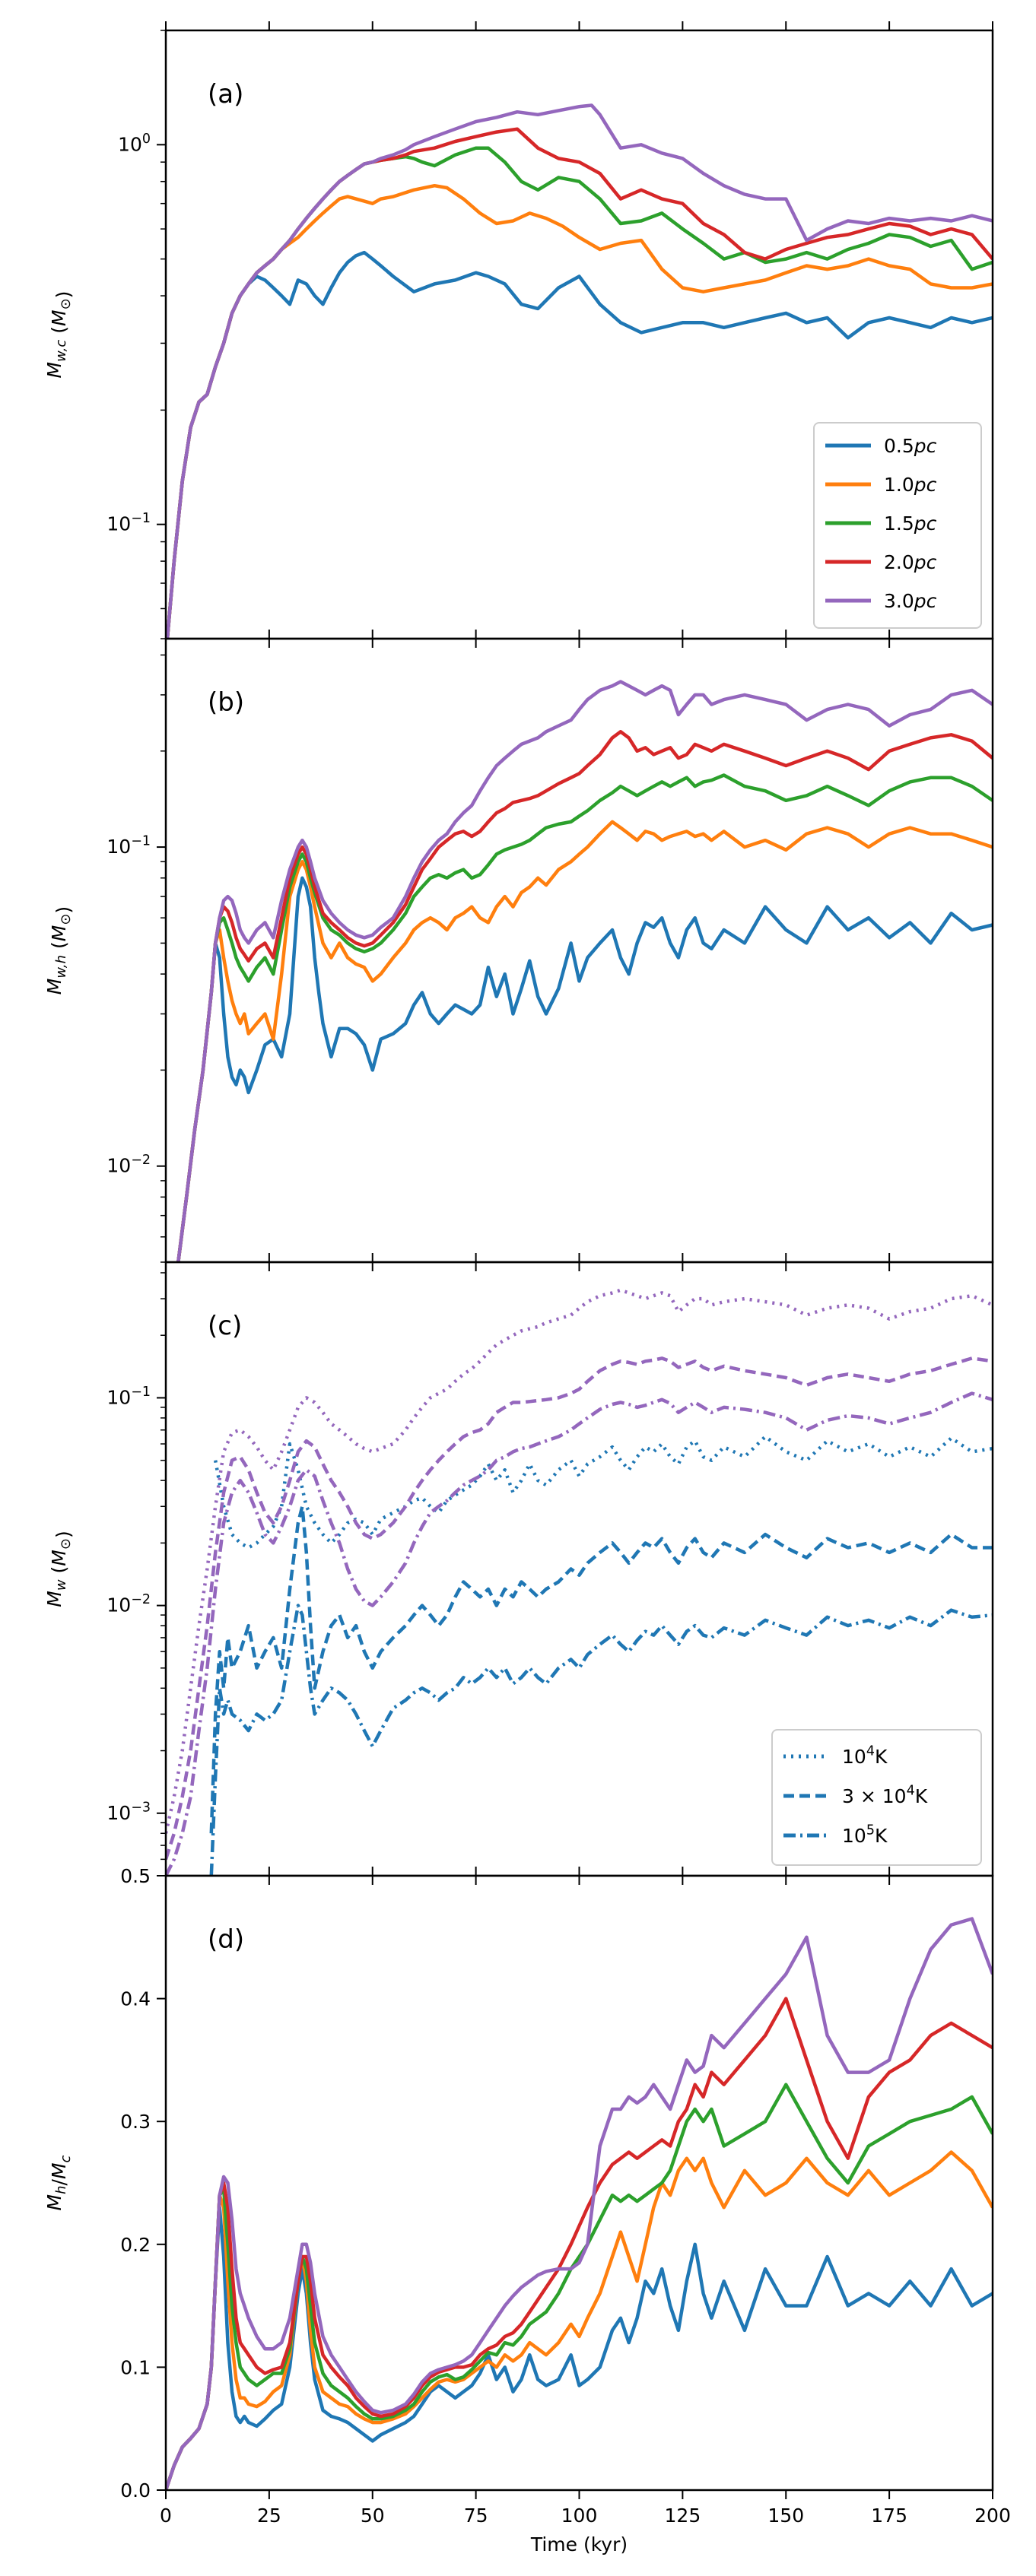 The image size is (1036, 2576). Describe the element at coordinates (579, 2544) in the screenshot. I see `x-axis-label: Time (kyr)` at that location.